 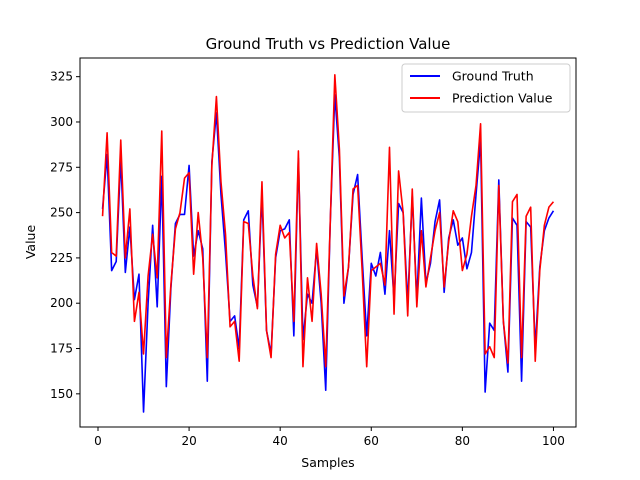 I want to click on legend-label-ground-truth: Ground Truth, so click(x=493, y=76).